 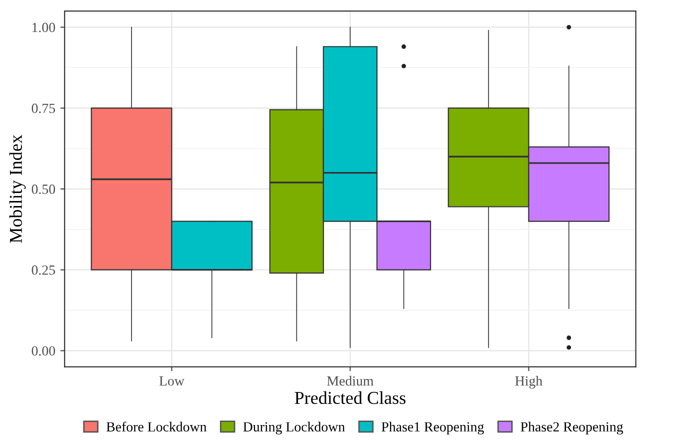 I want to click on x-tick-label: Medium, so click(x=350, y=381).